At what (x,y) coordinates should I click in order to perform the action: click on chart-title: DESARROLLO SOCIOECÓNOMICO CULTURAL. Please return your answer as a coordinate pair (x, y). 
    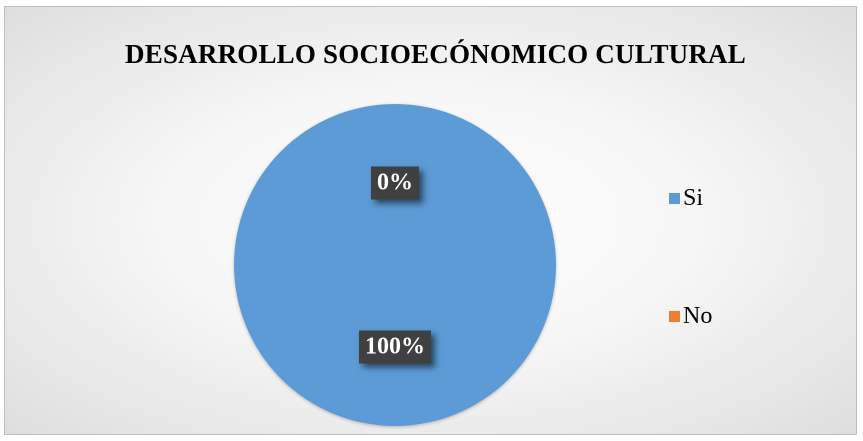
    Looking at the image, I should click on (435, 54).